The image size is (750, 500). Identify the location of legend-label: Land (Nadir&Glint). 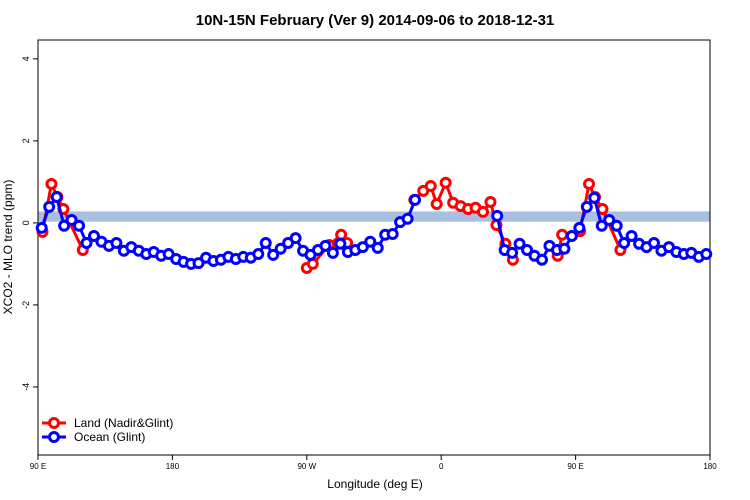
(123, 423).